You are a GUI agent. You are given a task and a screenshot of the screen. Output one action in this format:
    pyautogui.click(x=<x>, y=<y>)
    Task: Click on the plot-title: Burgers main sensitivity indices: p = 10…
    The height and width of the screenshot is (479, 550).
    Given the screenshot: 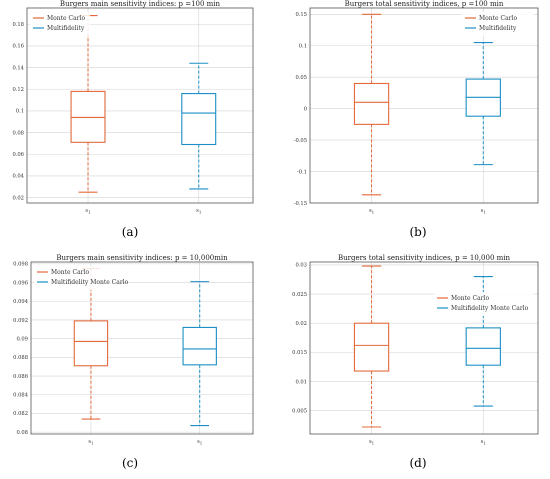 What is the action you would take?
    pyautogui.click(x=142, y=258)
    